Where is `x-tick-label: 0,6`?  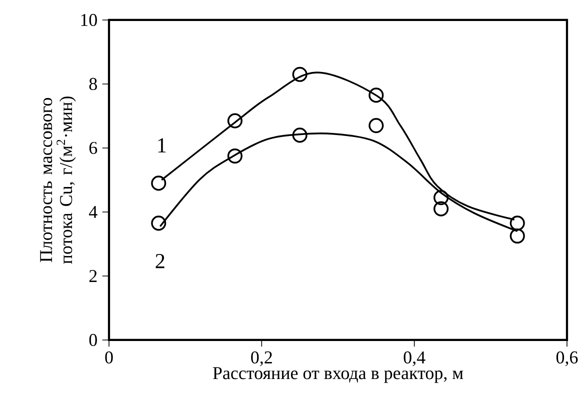 x-tick-label: 0,6 is located at coordinates (567, 358).